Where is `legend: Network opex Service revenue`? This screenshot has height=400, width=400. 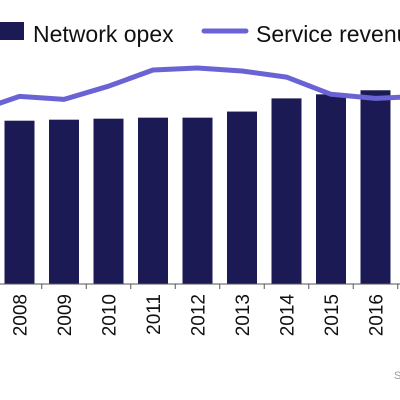 legend: Network opex Service revenue is located at coordinates (200, 34).